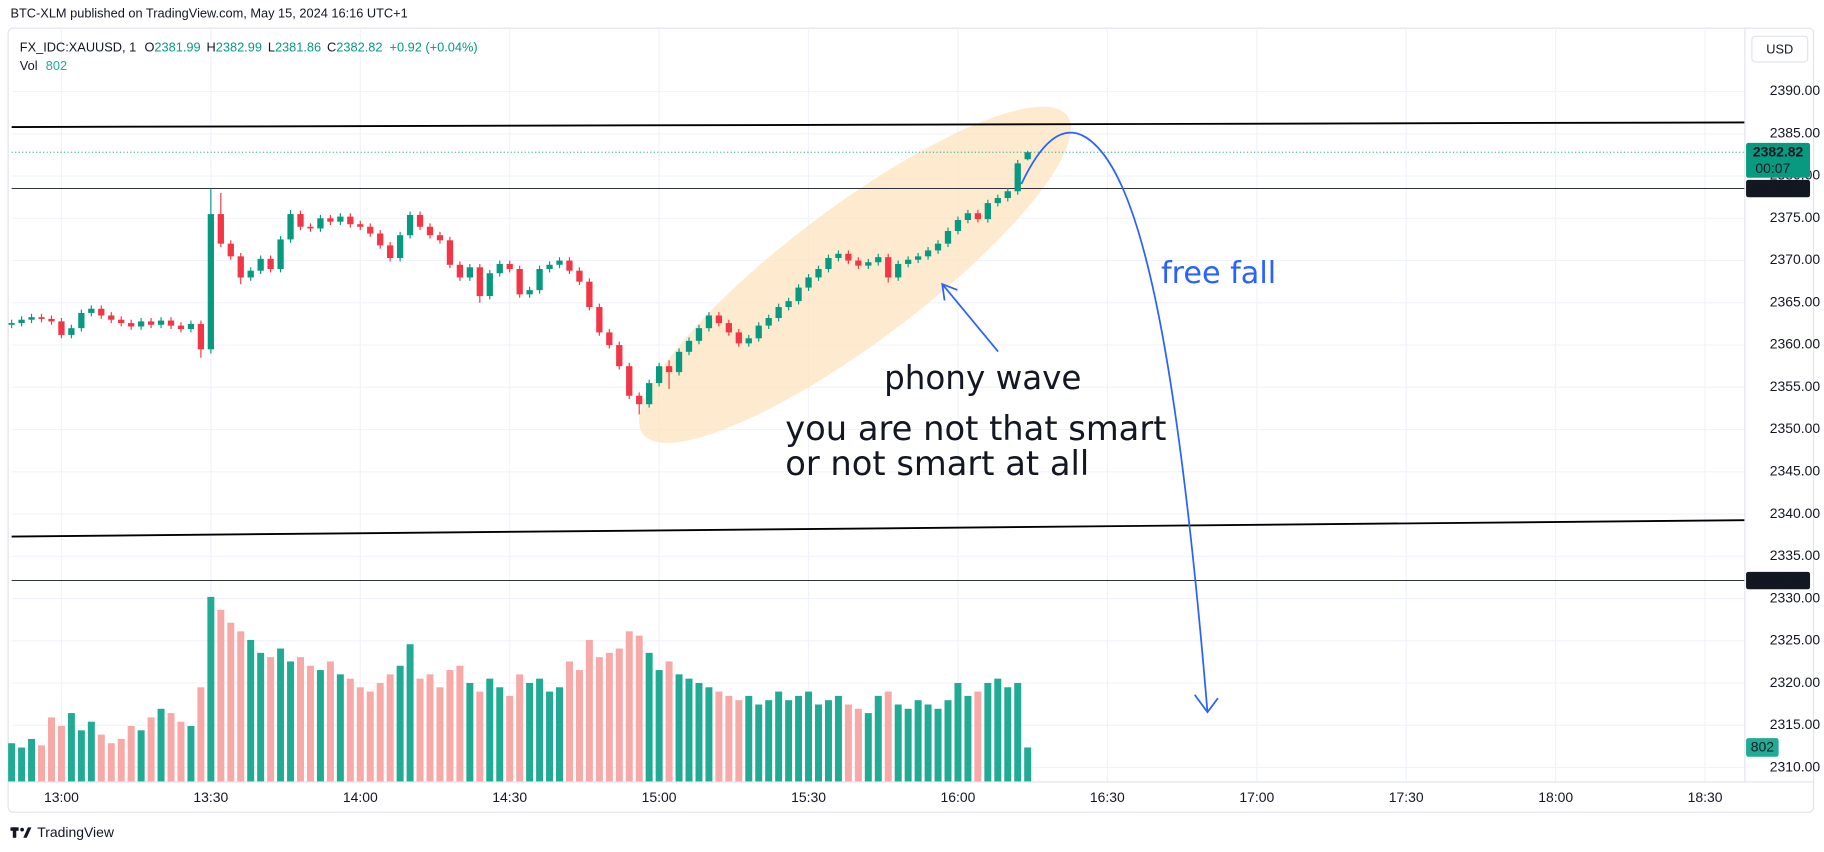  What do you see at coordinates (808, 797) in the screenshot?
I see `x-tick-label: 15:30` at bounding box center [808, 797].